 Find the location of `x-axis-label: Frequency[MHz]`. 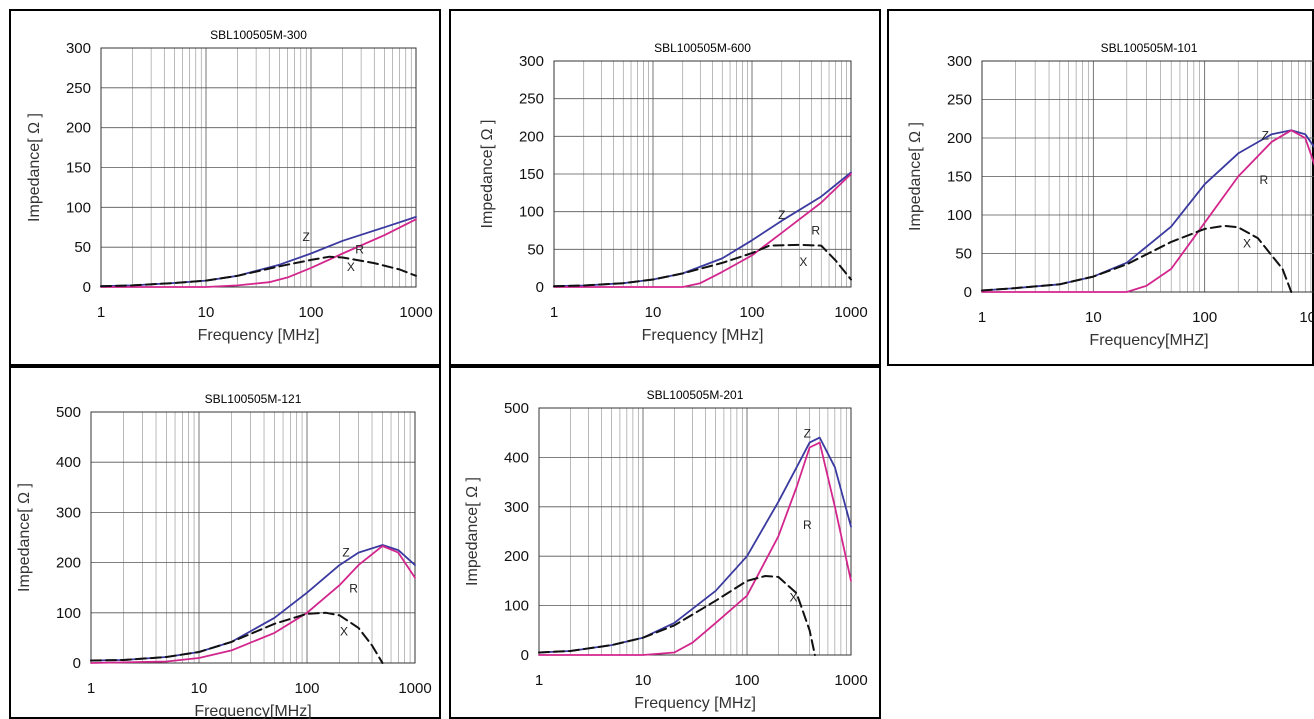

x-axis-label: Frequency[MHz] is located at coordinates (252, 711).